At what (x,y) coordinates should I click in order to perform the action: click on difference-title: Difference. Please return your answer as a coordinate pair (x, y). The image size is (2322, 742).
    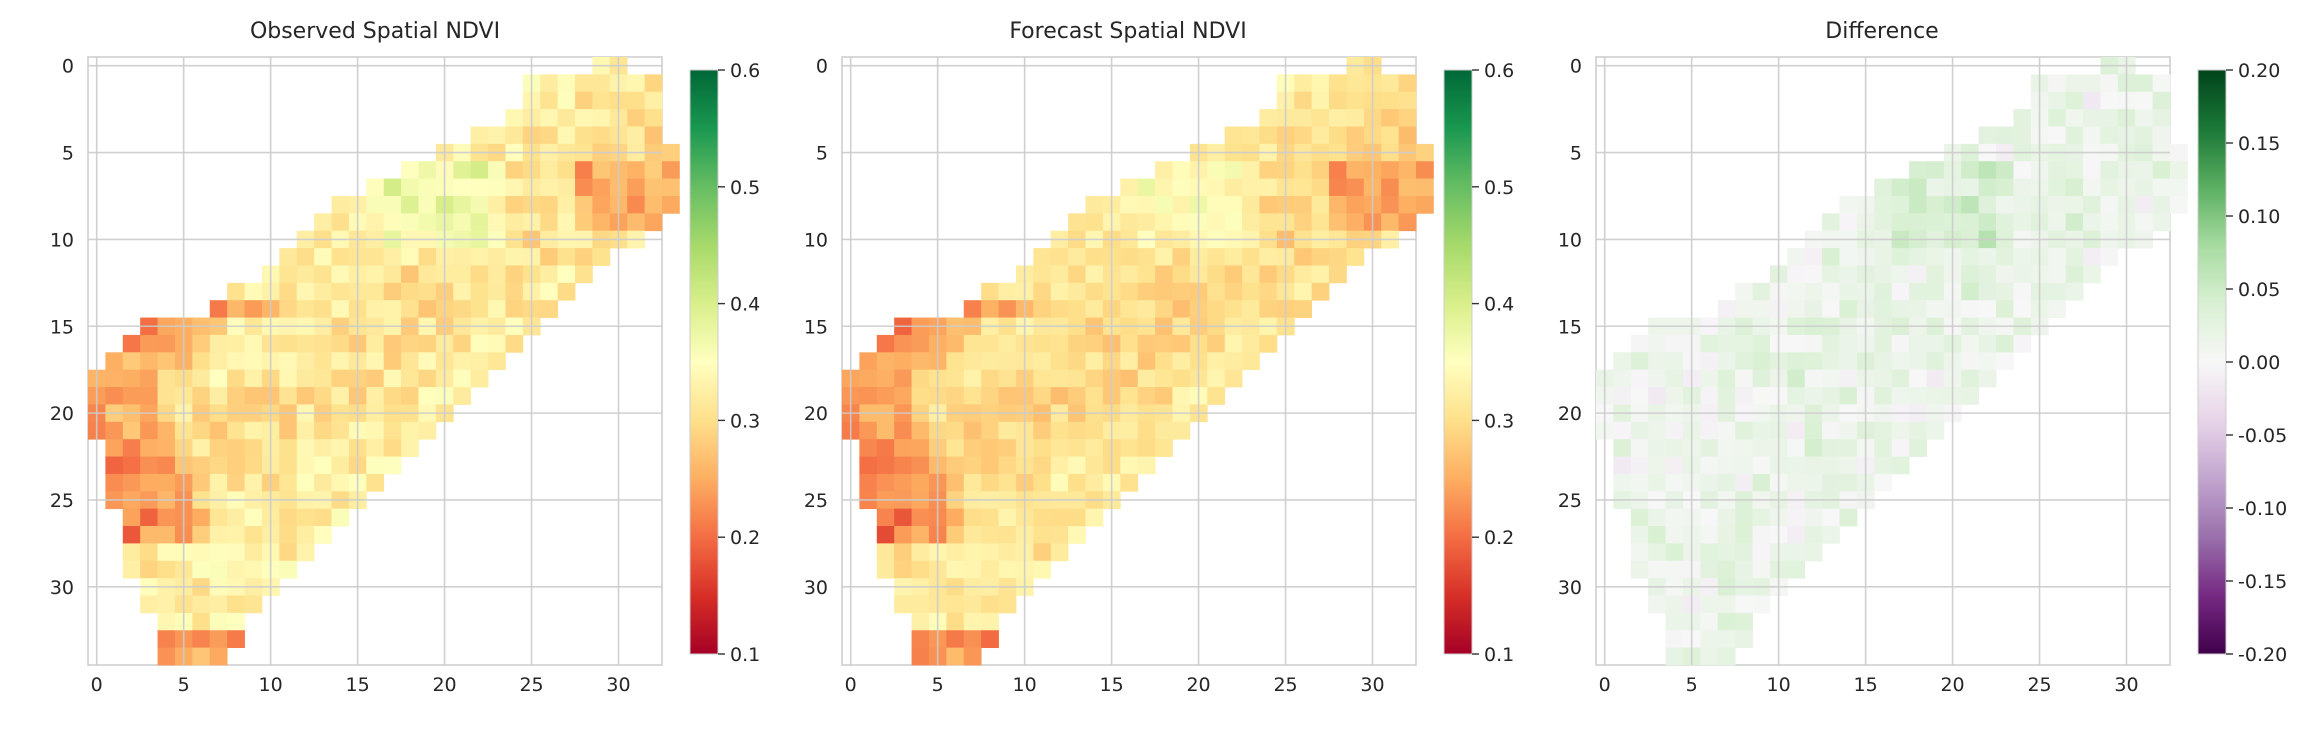
    Looking at the image, I should click on (1881, 31).